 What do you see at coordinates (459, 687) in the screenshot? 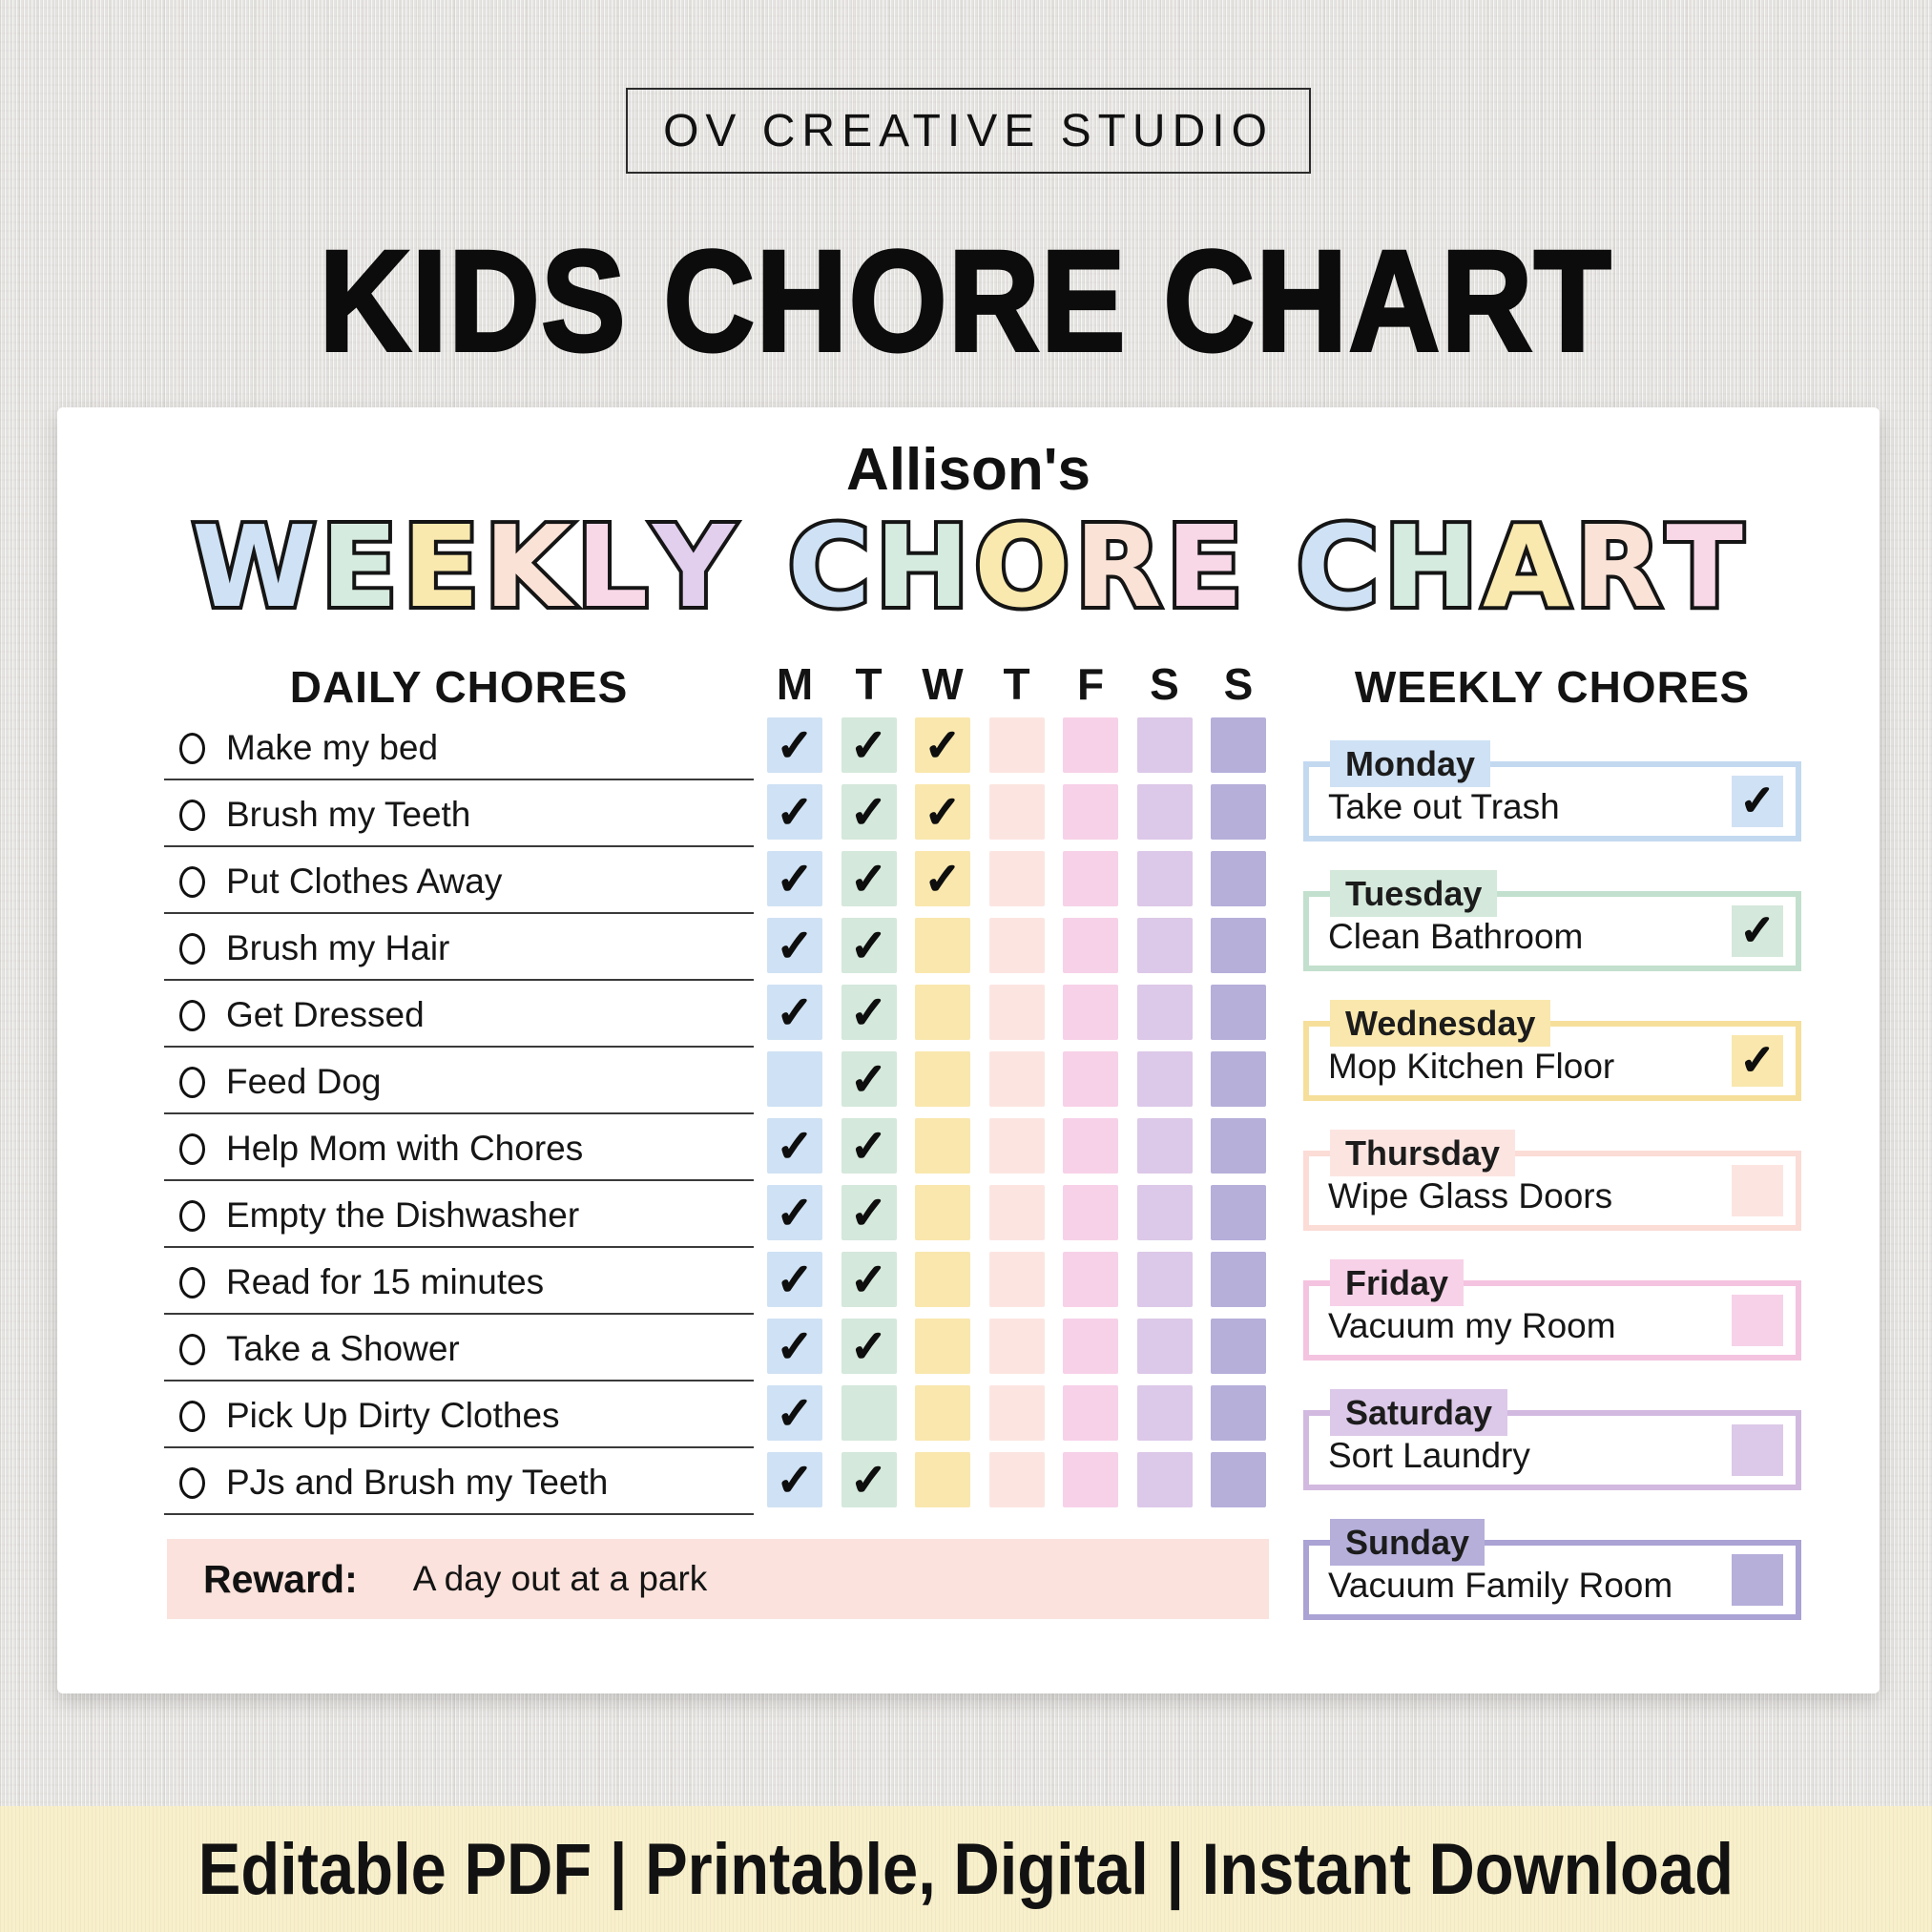
I see `daily-chores-heading: DAILY CHORES` at bounding box center [459, 687].